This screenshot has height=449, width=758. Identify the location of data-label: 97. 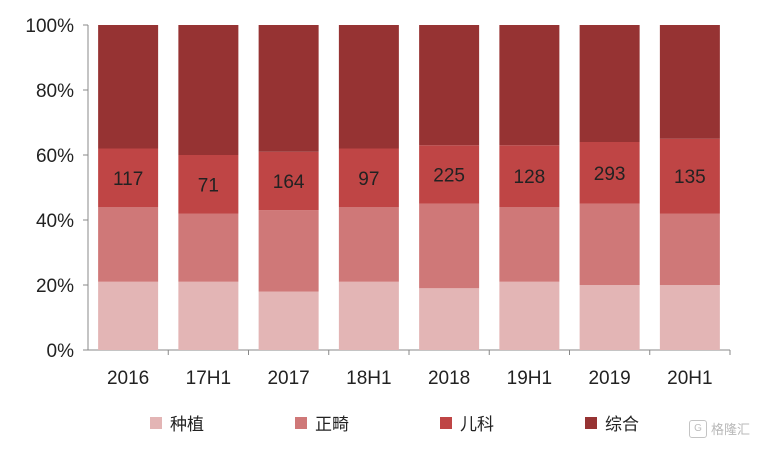
(368, 179).